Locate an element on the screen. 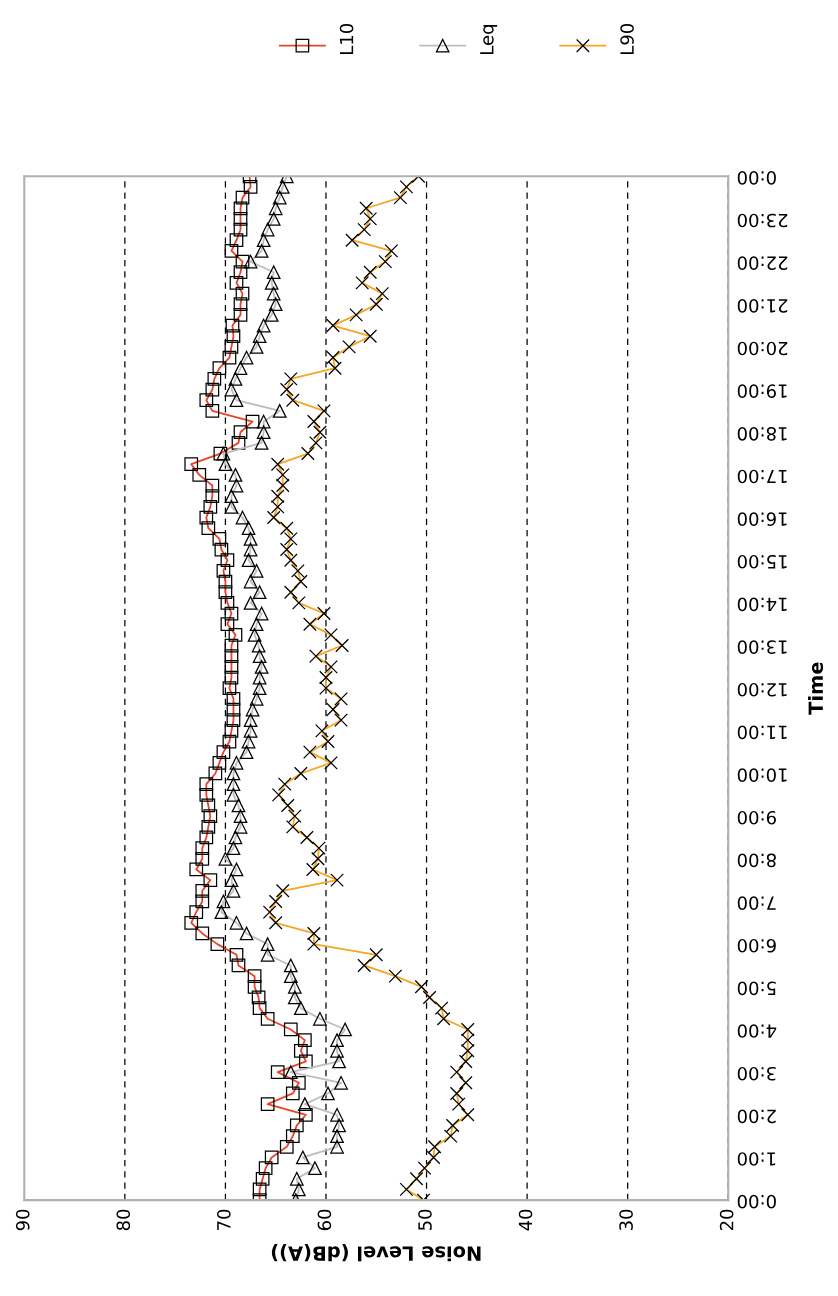  y-tick-label: 9:00 is located at coordinates (756, 817).